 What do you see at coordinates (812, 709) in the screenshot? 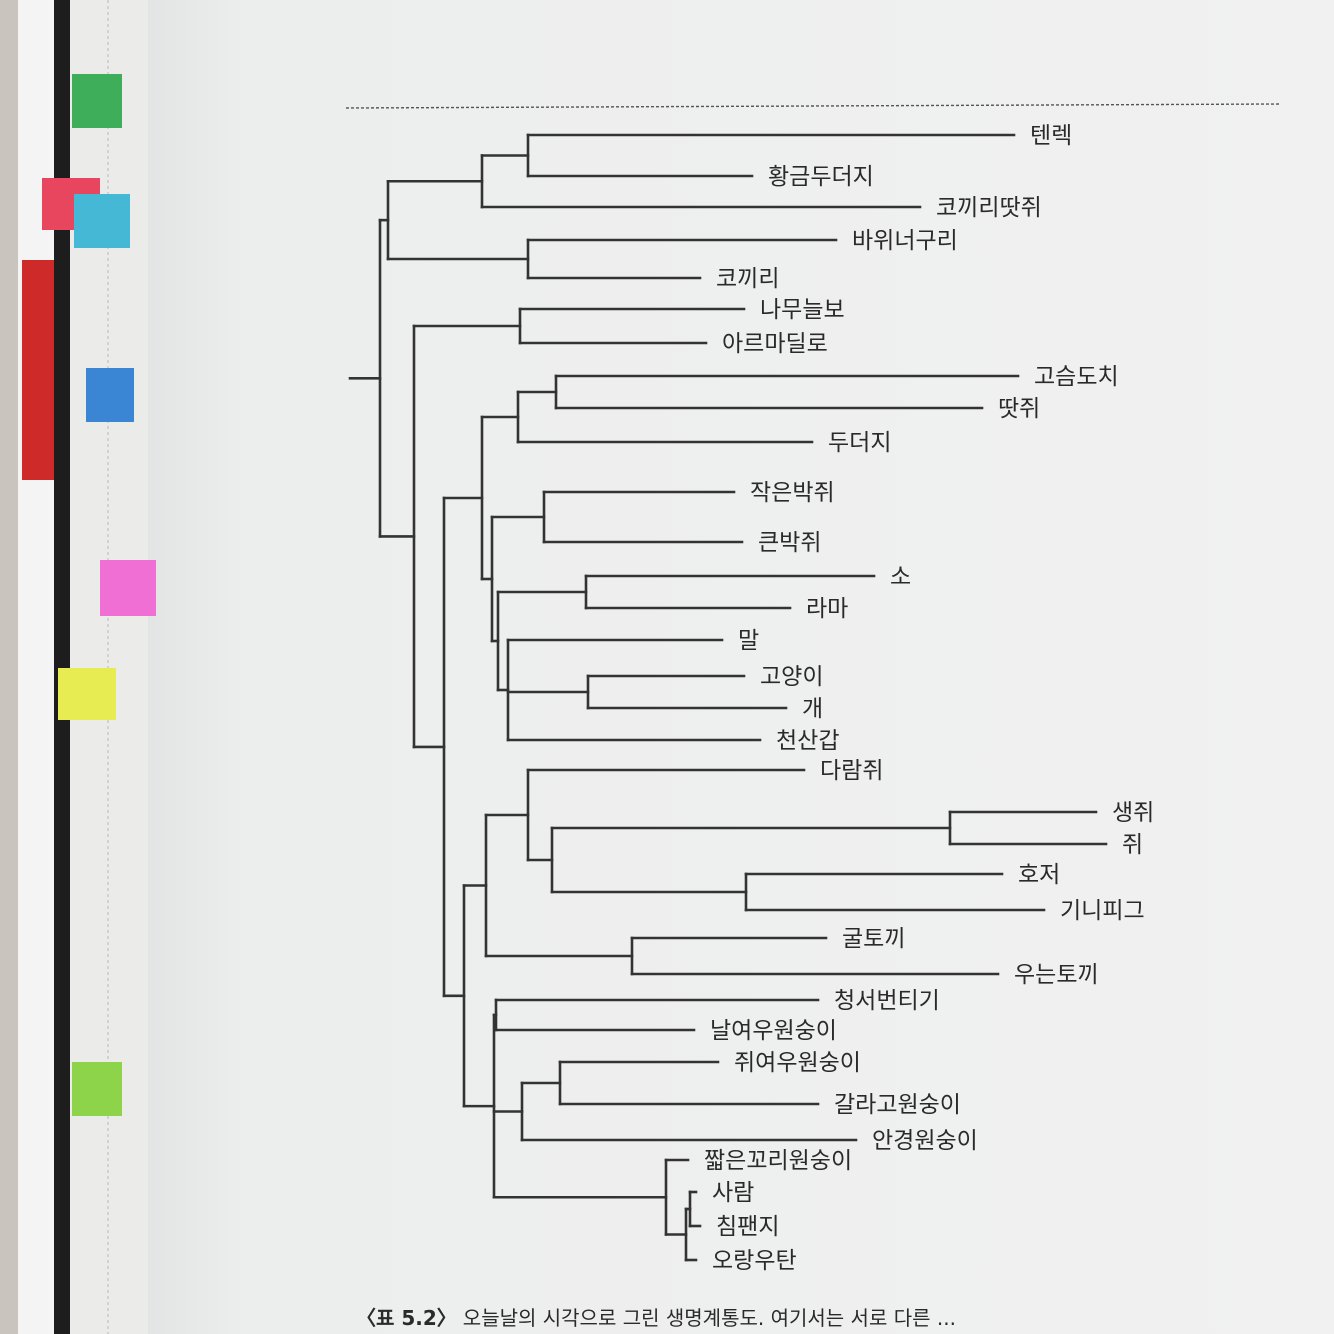
I see `leaf-label: 개` at bounding box center [812, 709].